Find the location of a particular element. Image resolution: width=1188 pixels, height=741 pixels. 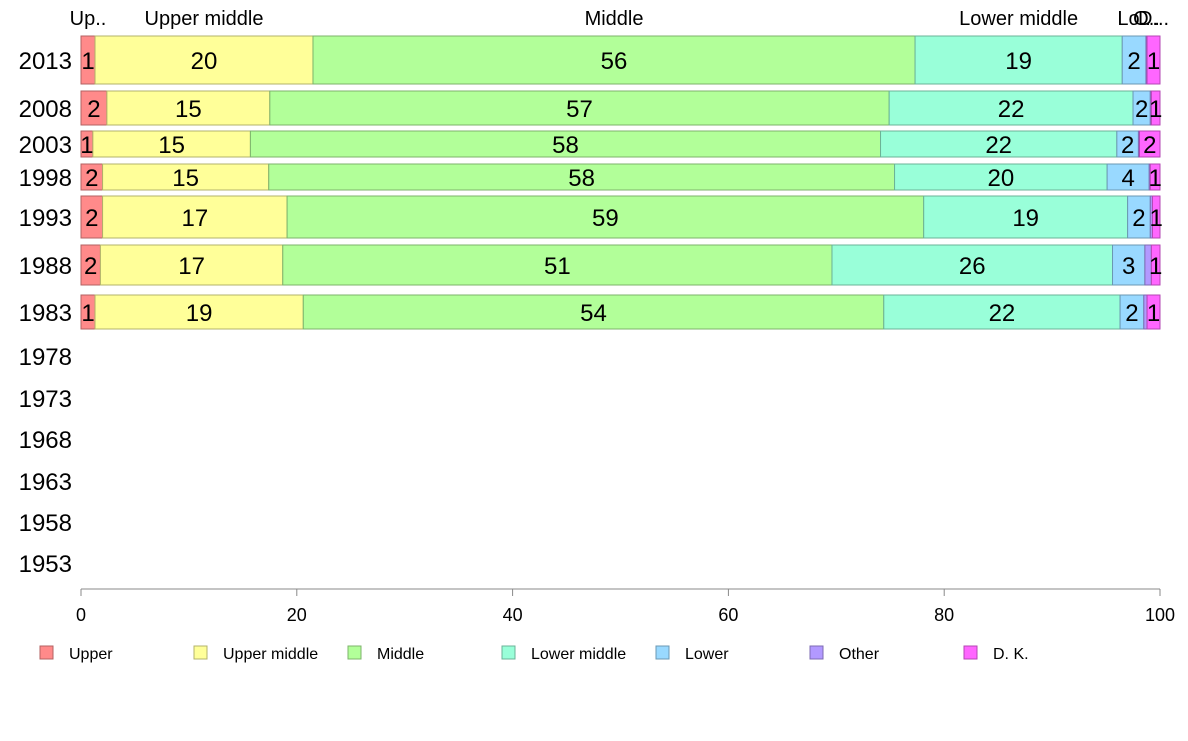

x-tick-label: 0 is located at coordinates (81, 615).